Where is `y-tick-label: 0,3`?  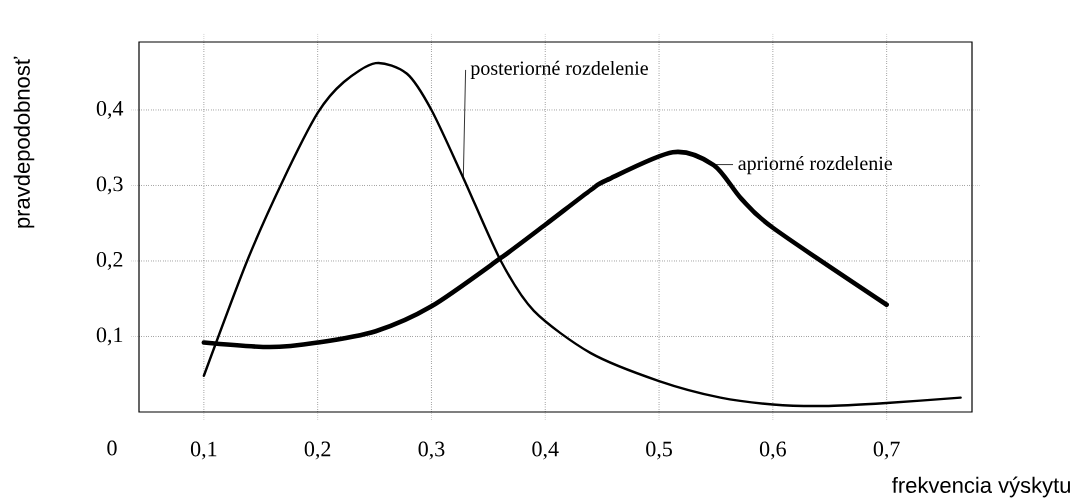 y-tick-label: 0,3 is located at coordinates (109, 185).